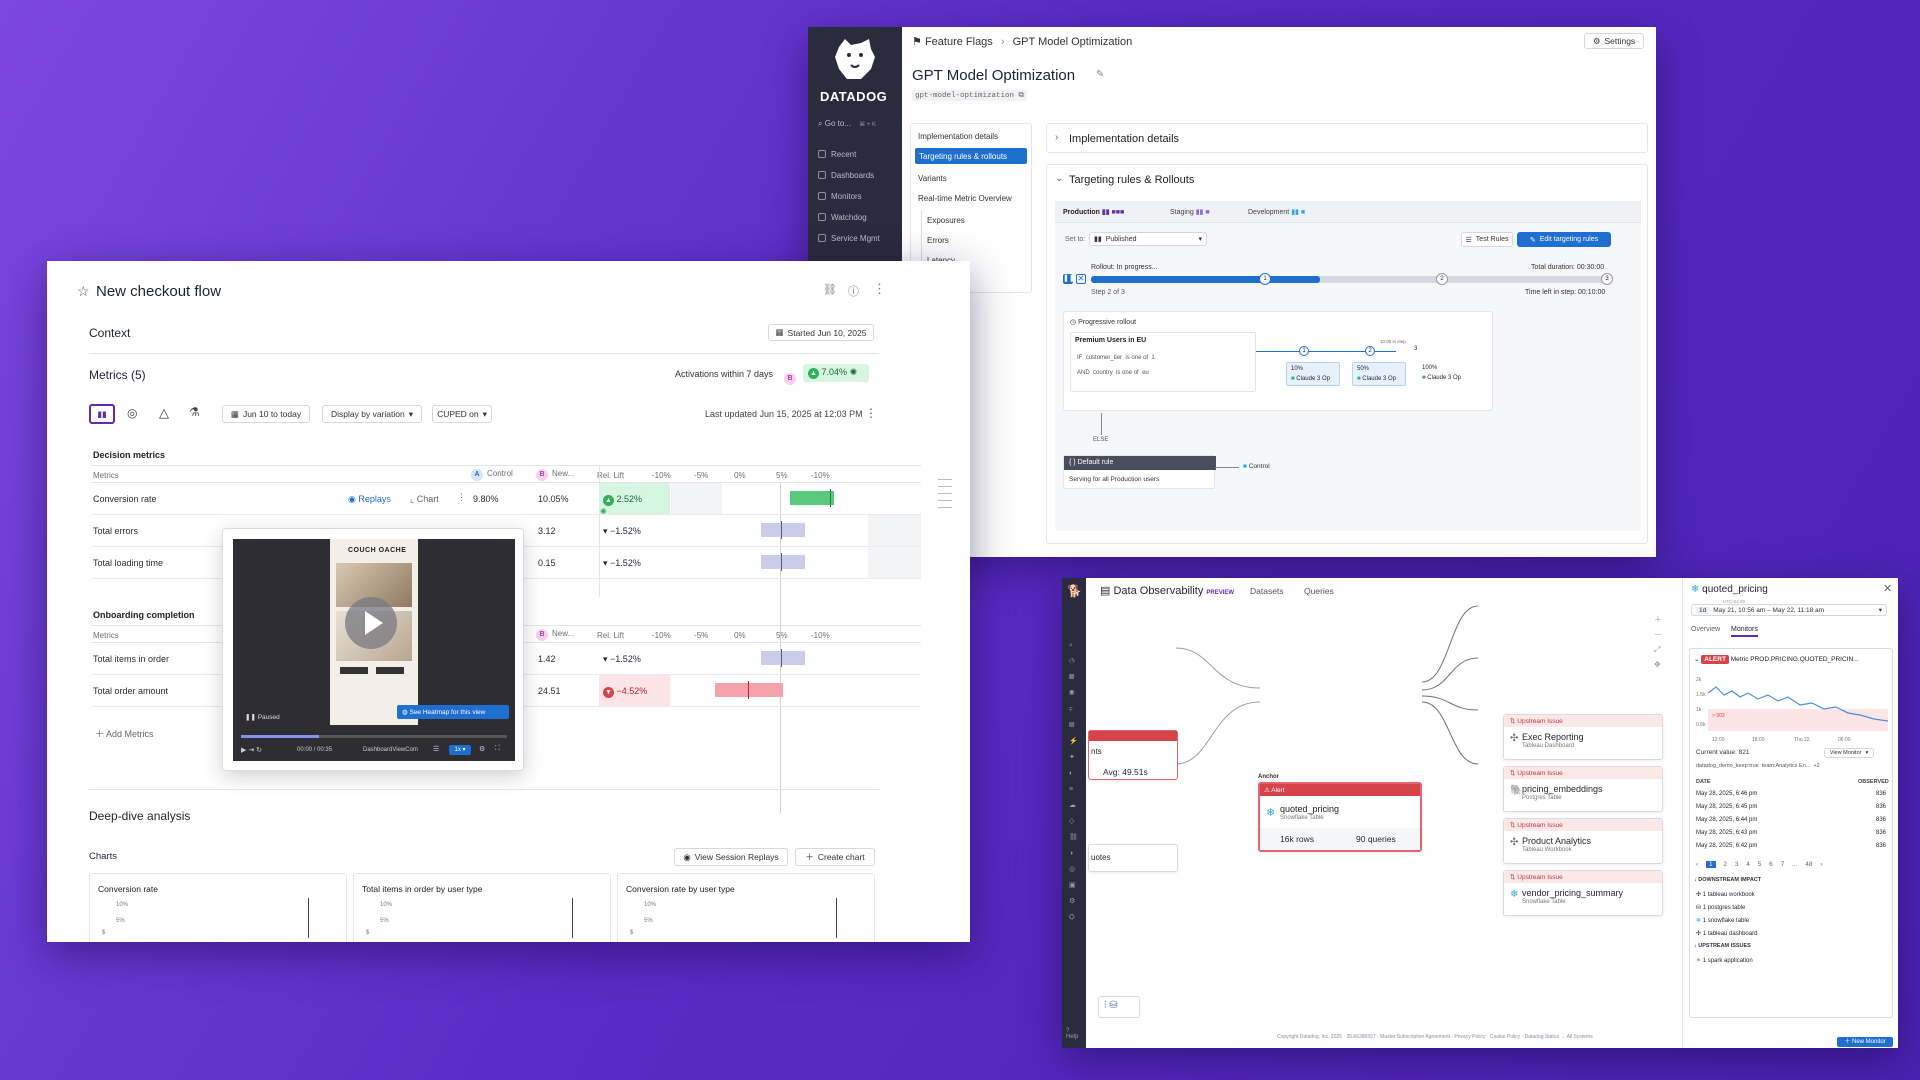 This screenshot has width=1920, height=1080. Describe the element at coordinates (1319, 591) in the screenshot. I see `tab-queries: Queries` at that location.